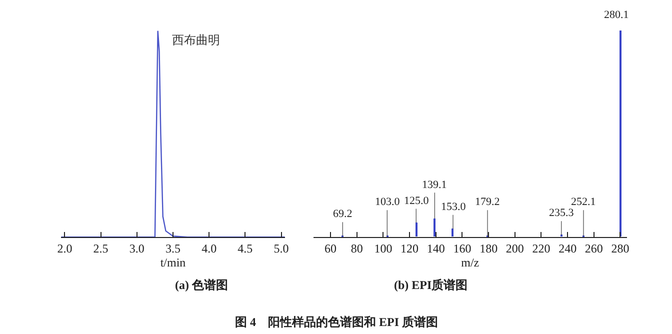  Describe the element at coordinates (434, 185) in the screenshot. I see `annotation: 139.1` at that location.